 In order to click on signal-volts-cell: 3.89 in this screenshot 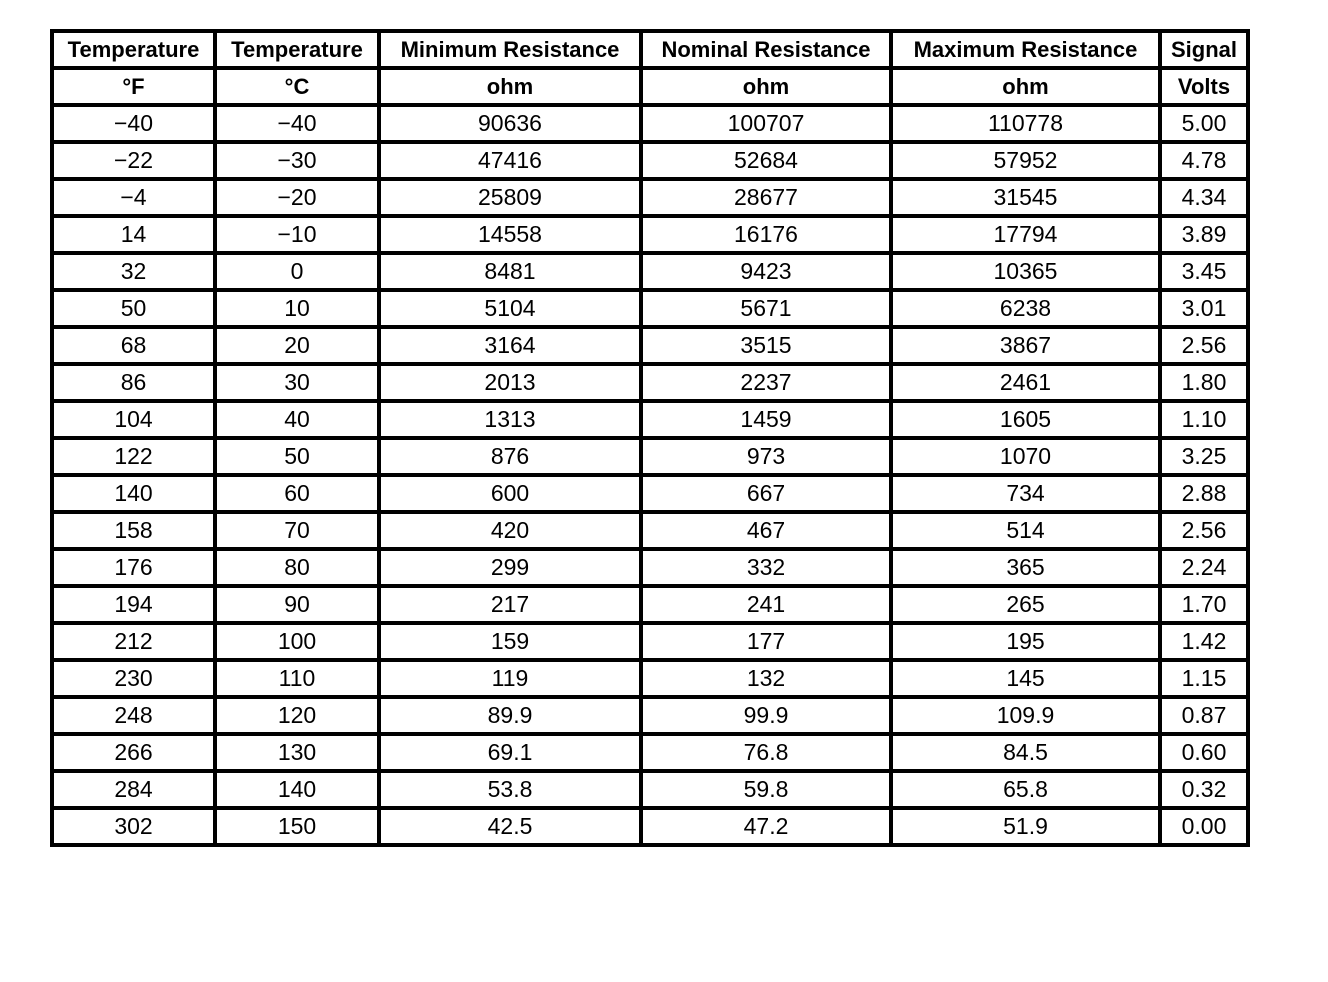, I will do `click(1204, 234)`.